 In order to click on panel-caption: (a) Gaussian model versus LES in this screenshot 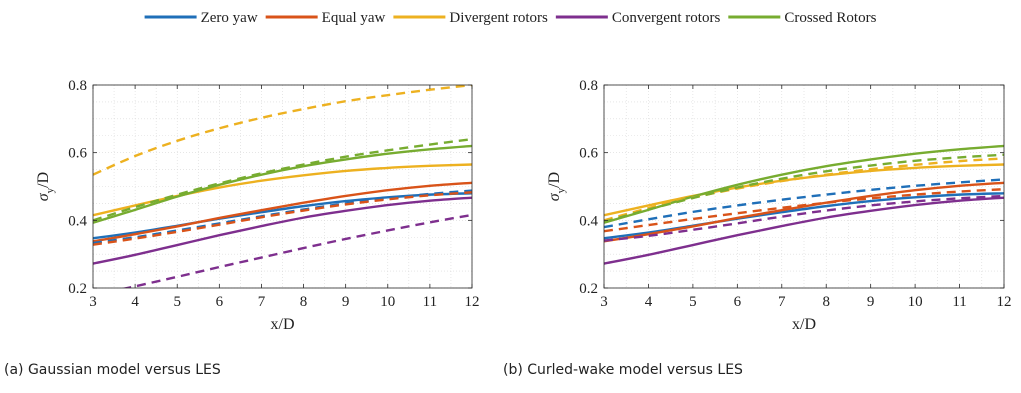, I will do `click(112, 370)`.